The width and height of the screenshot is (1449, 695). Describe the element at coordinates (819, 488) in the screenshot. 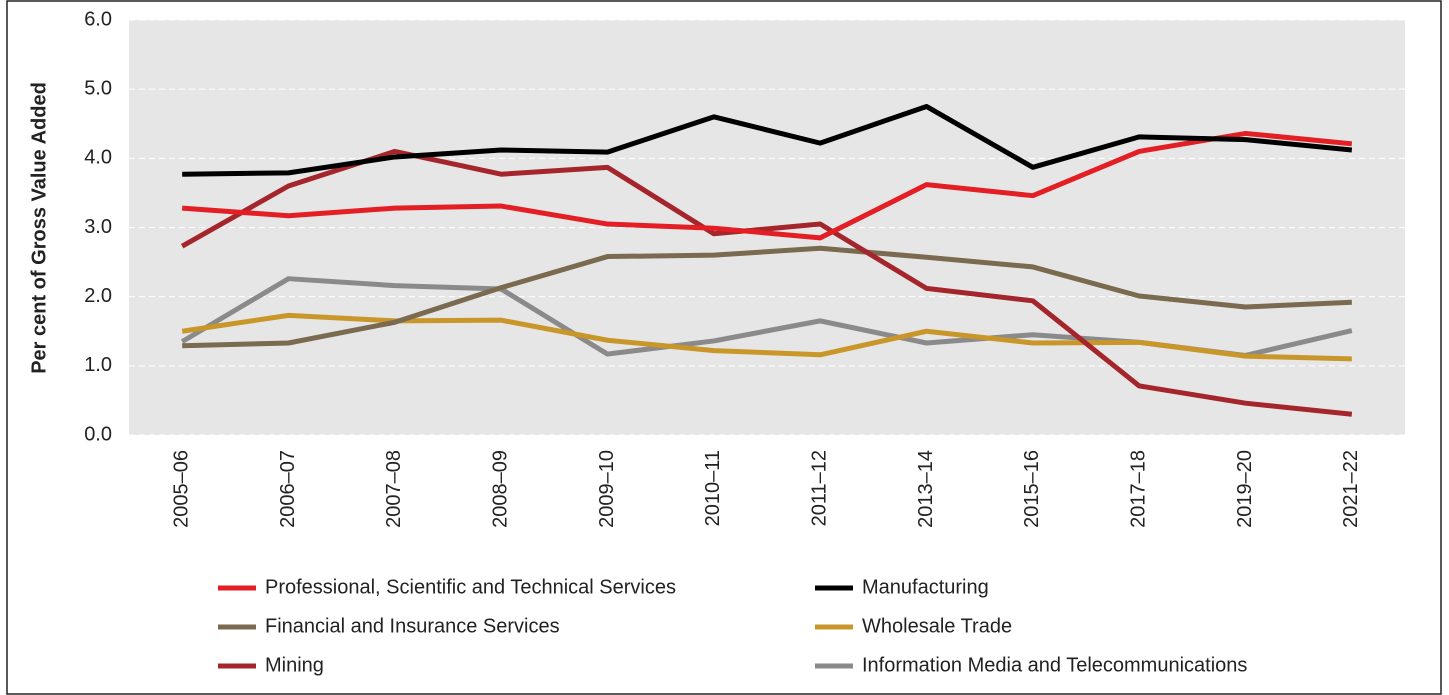

I see `x-tick-label: 2011–12` at that location.